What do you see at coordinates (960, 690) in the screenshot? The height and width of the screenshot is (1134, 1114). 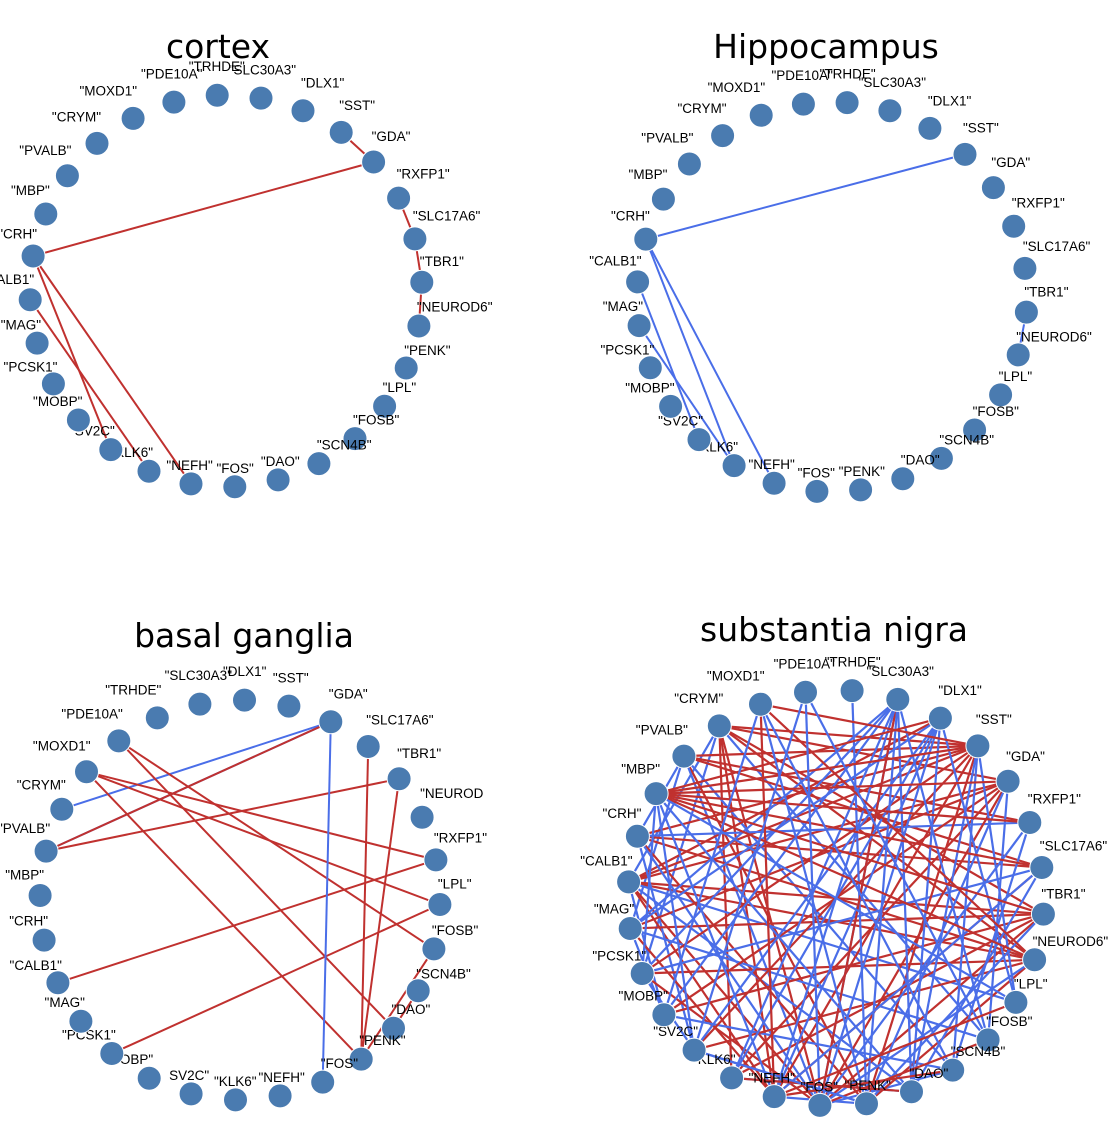 I see `node-label-substantia-nigra-27: "DLX1"` at bounding box center [960, 690].